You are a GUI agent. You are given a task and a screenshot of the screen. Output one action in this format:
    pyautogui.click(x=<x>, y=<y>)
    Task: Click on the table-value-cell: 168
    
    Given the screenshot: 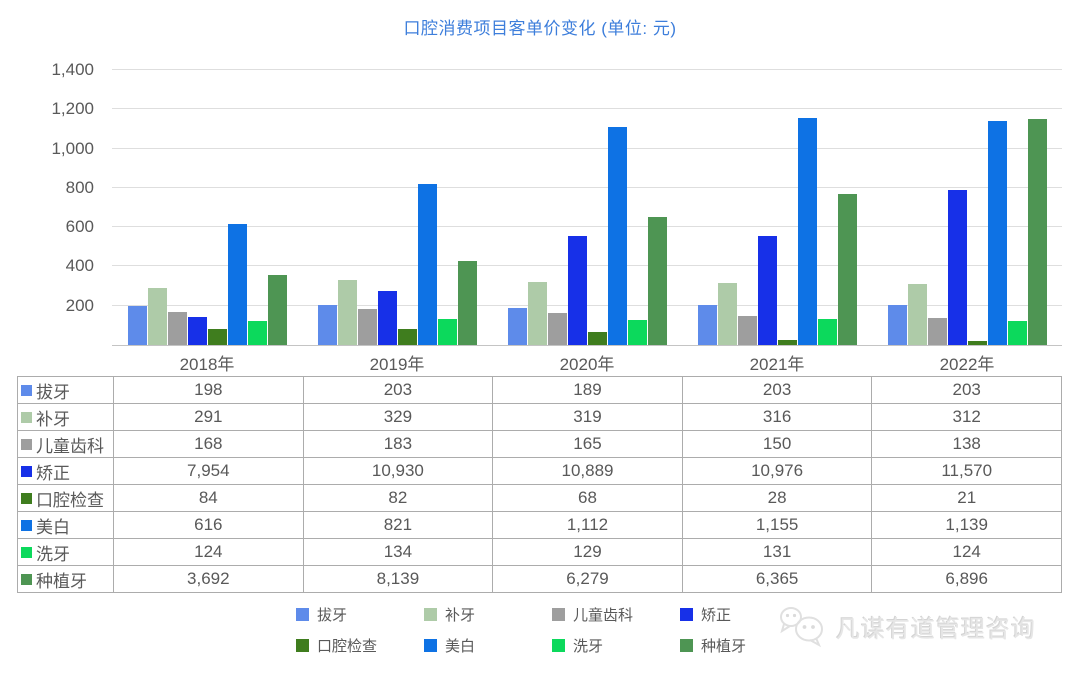 What is the action you would take?
    pyautogui.click(x=209, y=444)
    